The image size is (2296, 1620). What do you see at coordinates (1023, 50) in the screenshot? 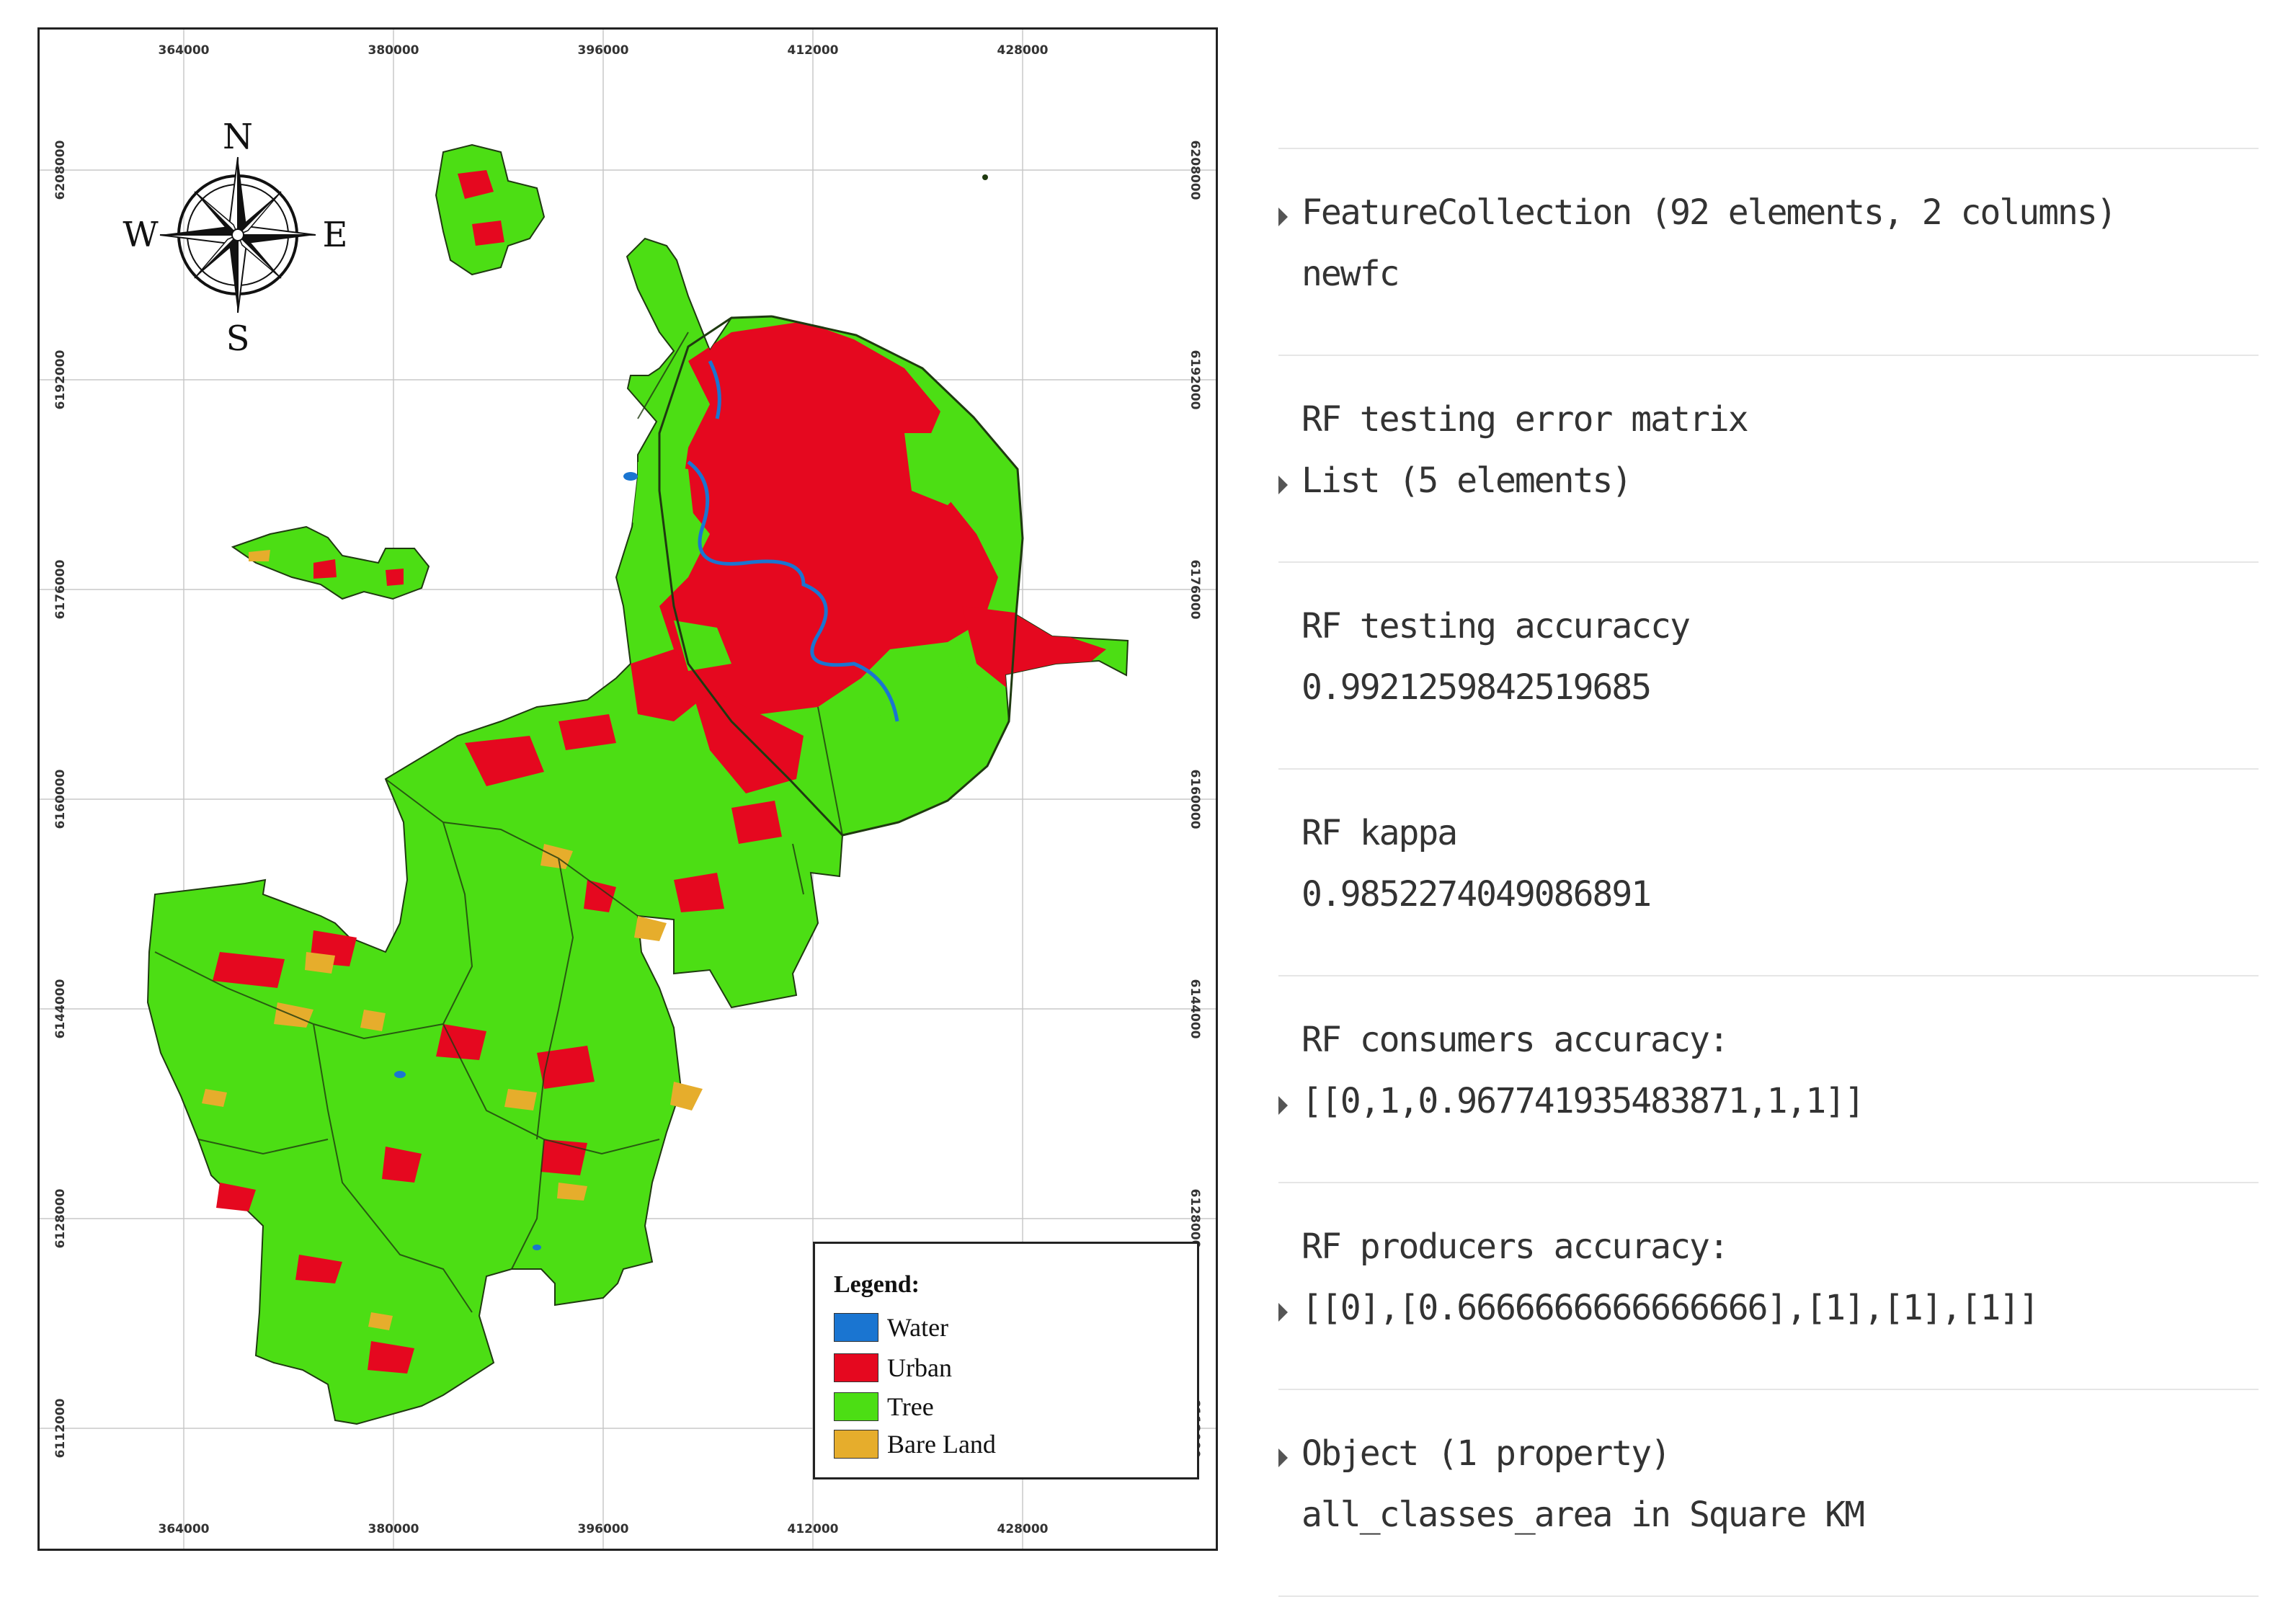
I see `x-tick-top-428000: 428000` at bounding box center [1023, 50].